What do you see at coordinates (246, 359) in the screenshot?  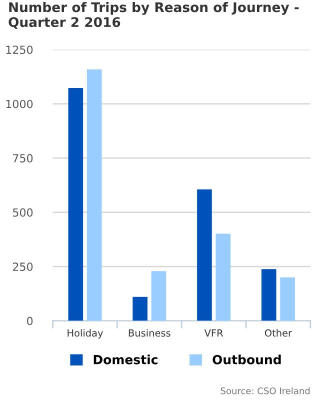 I see `legend-label: Outbound` at bounding box center [246, 359].